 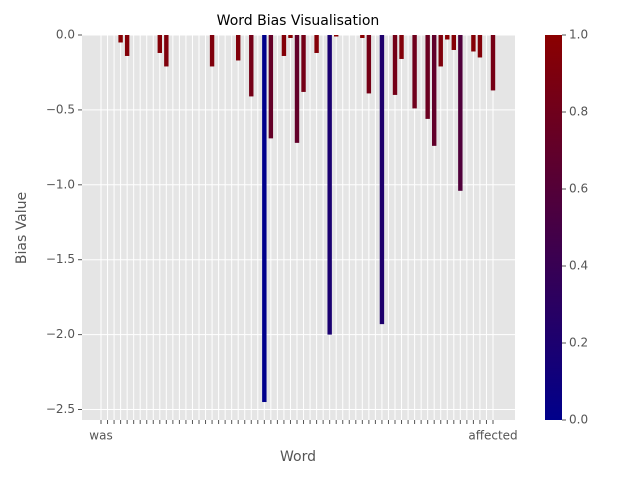 I want to click on colorbar-tick-label: 1.0, so click(x=578, y=35).